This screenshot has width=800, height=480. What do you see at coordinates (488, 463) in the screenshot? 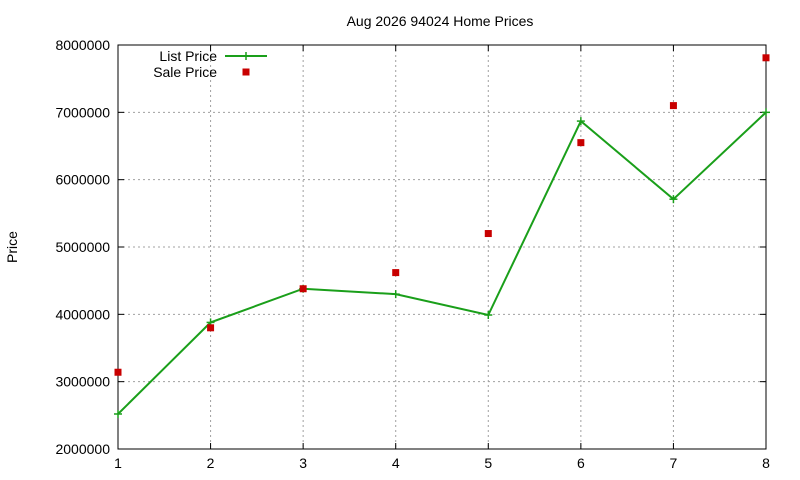
I see `x-tick-label: 5` at bounding box center [488, 463].